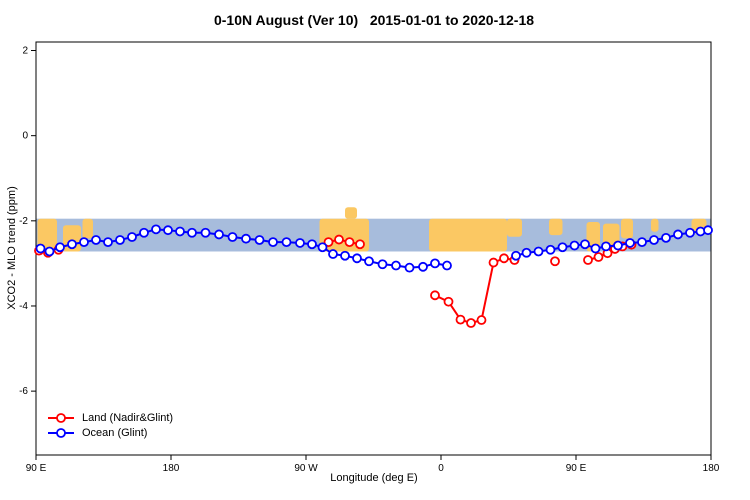 Image resolution: width=750 pixels, height=500 pixels. I want to click on legend-item-land: Land (Nadir&Glint), so click(109, 417).